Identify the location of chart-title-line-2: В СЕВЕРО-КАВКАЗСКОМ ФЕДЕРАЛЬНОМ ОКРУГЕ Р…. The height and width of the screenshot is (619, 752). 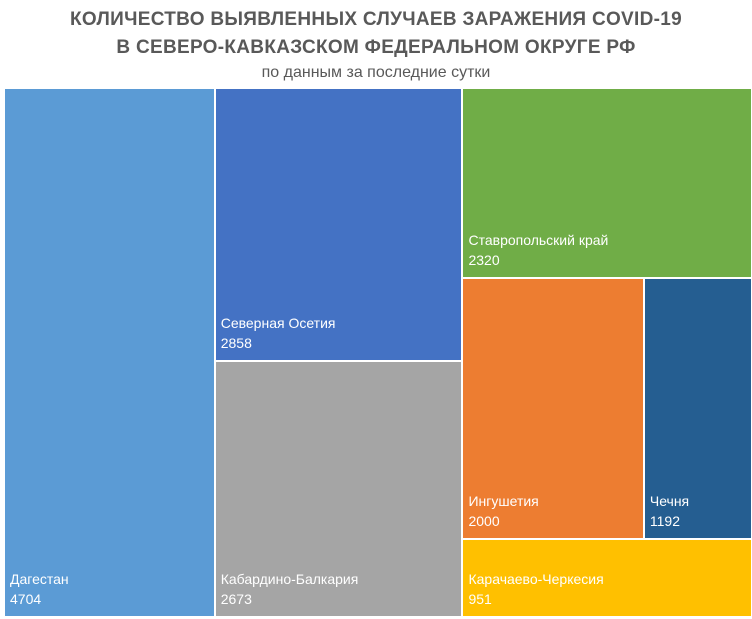
(376, 47).